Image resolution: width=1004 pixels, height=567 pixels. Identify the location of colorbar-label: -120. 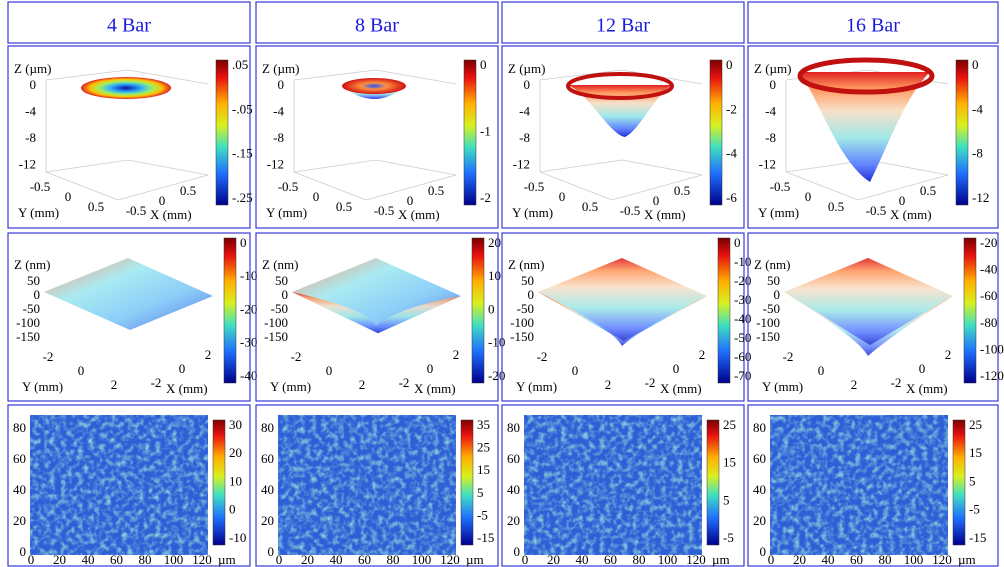
(992, 375).